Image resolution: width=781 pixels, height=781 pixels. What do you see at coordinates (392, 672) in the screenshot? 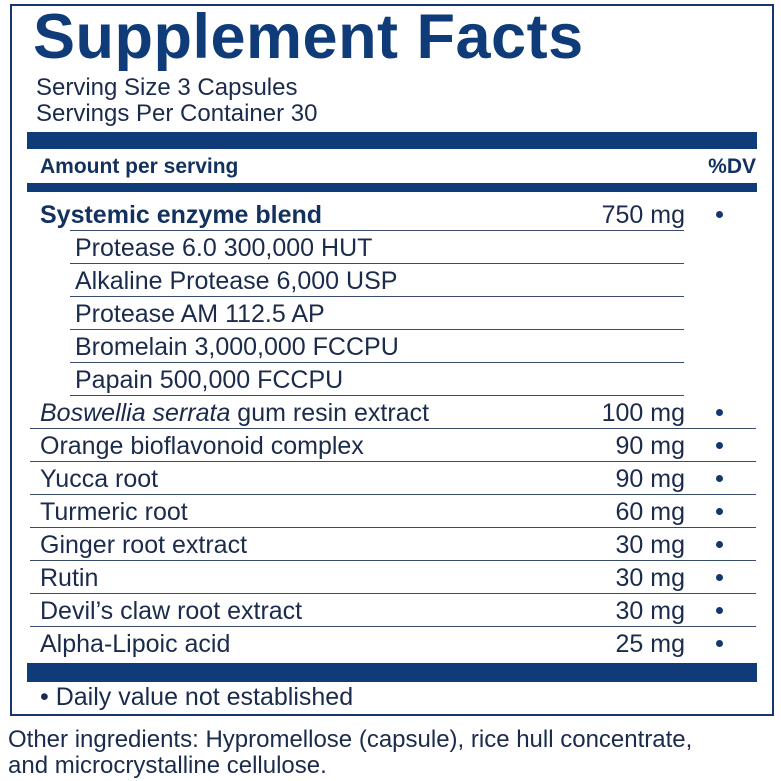
I see `thick-divider-bottom` at bounding box center [392, 672].